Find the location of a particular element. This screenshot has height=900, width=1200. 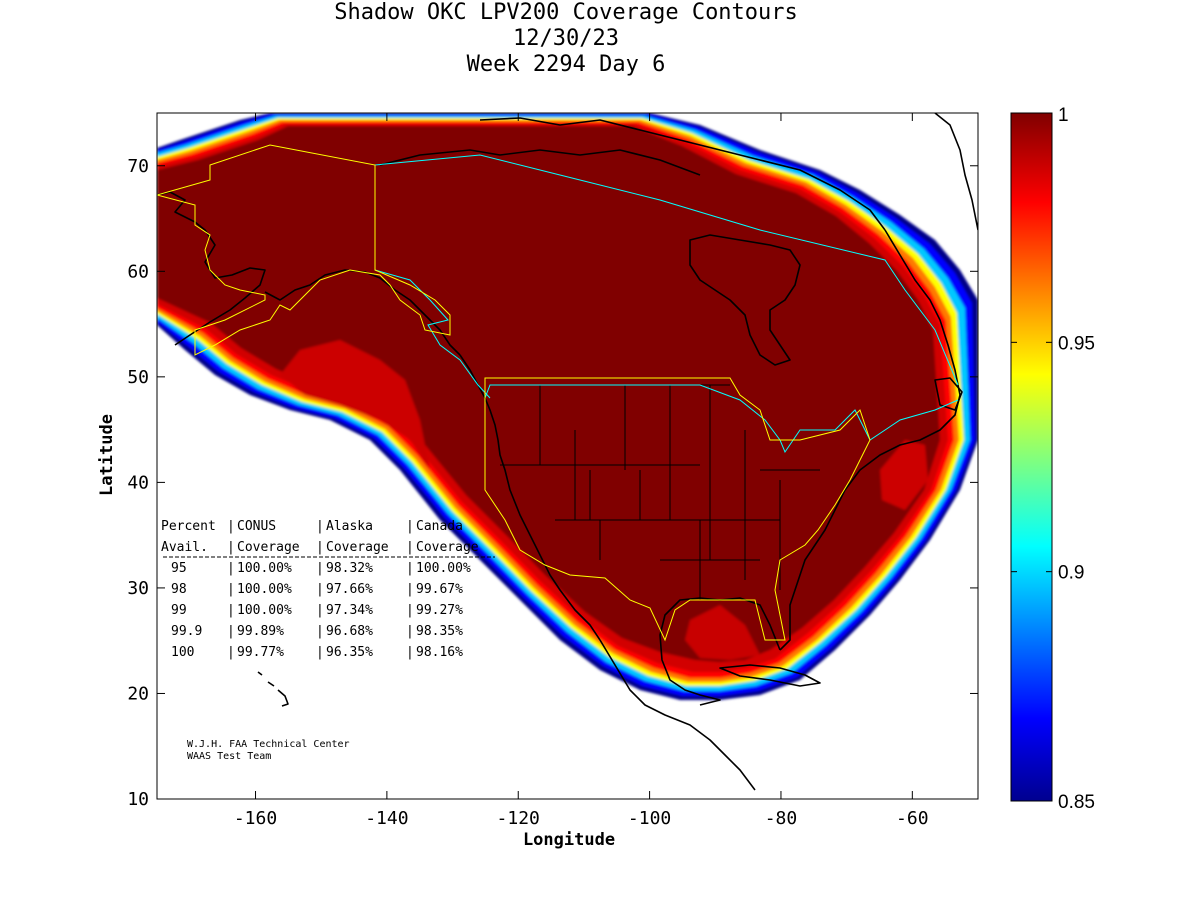

alaska-service-area is located at coordinates (304, 250).